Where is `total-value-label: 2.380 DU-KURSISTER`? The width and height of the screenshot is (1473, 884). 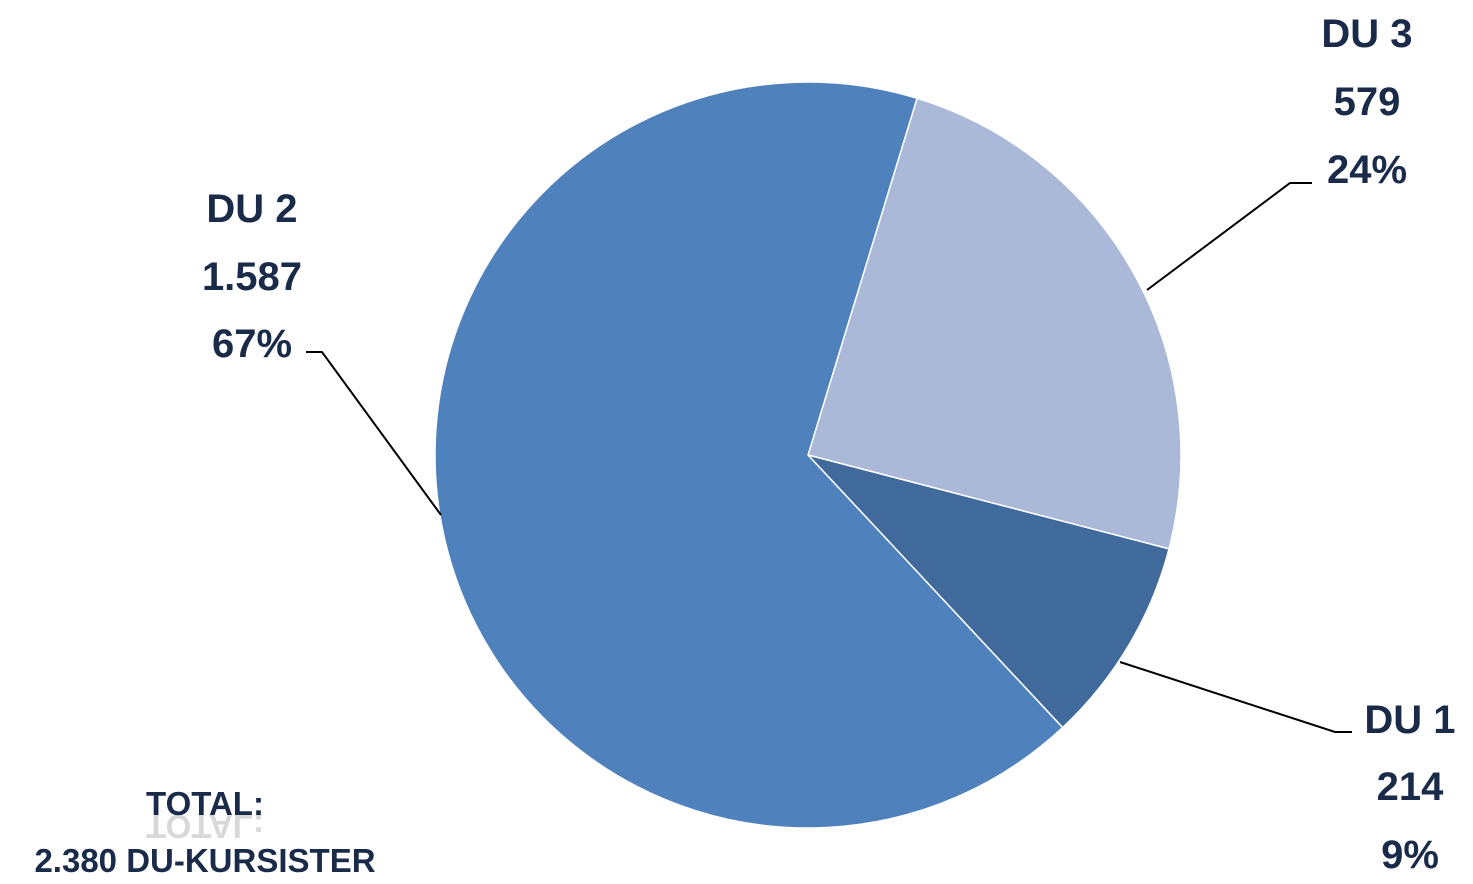
total-value-label: 2.380 DU-KURSISTER is located at coordinates (204, 860).